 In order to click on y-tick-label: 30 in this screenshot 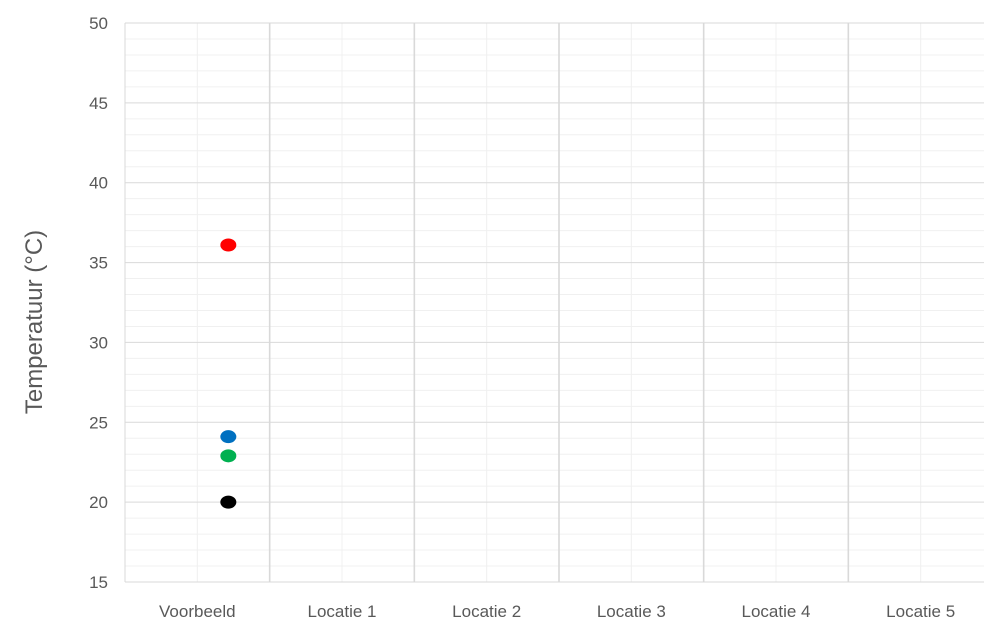, I will do `click(98, 342)`.